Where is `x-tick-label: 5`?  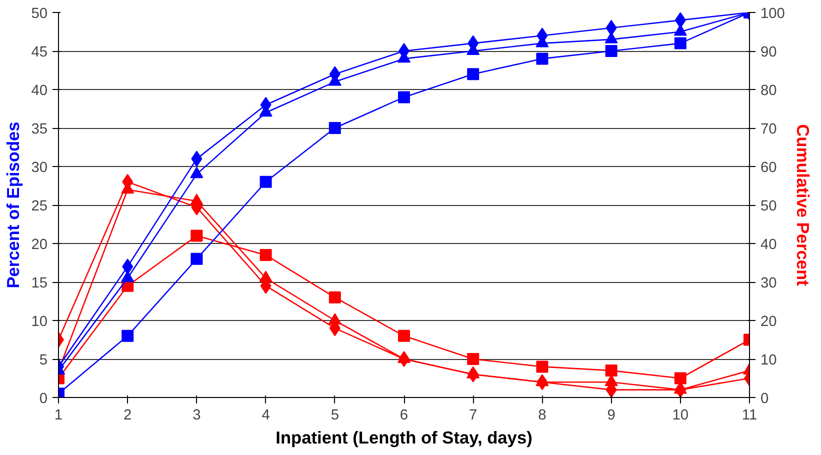 x-tick-label: 5 is located at coordinates (334, 416).